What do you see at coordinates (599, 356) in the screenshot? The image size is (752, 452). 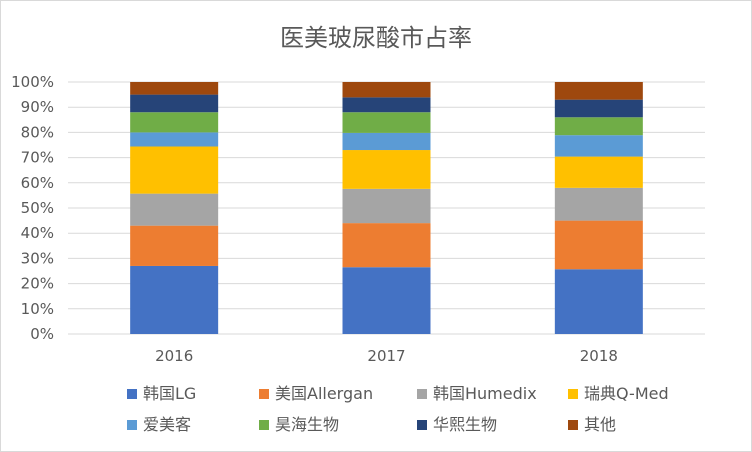 I see `x-tick-label: 2018` at bounding box center [599, 356].